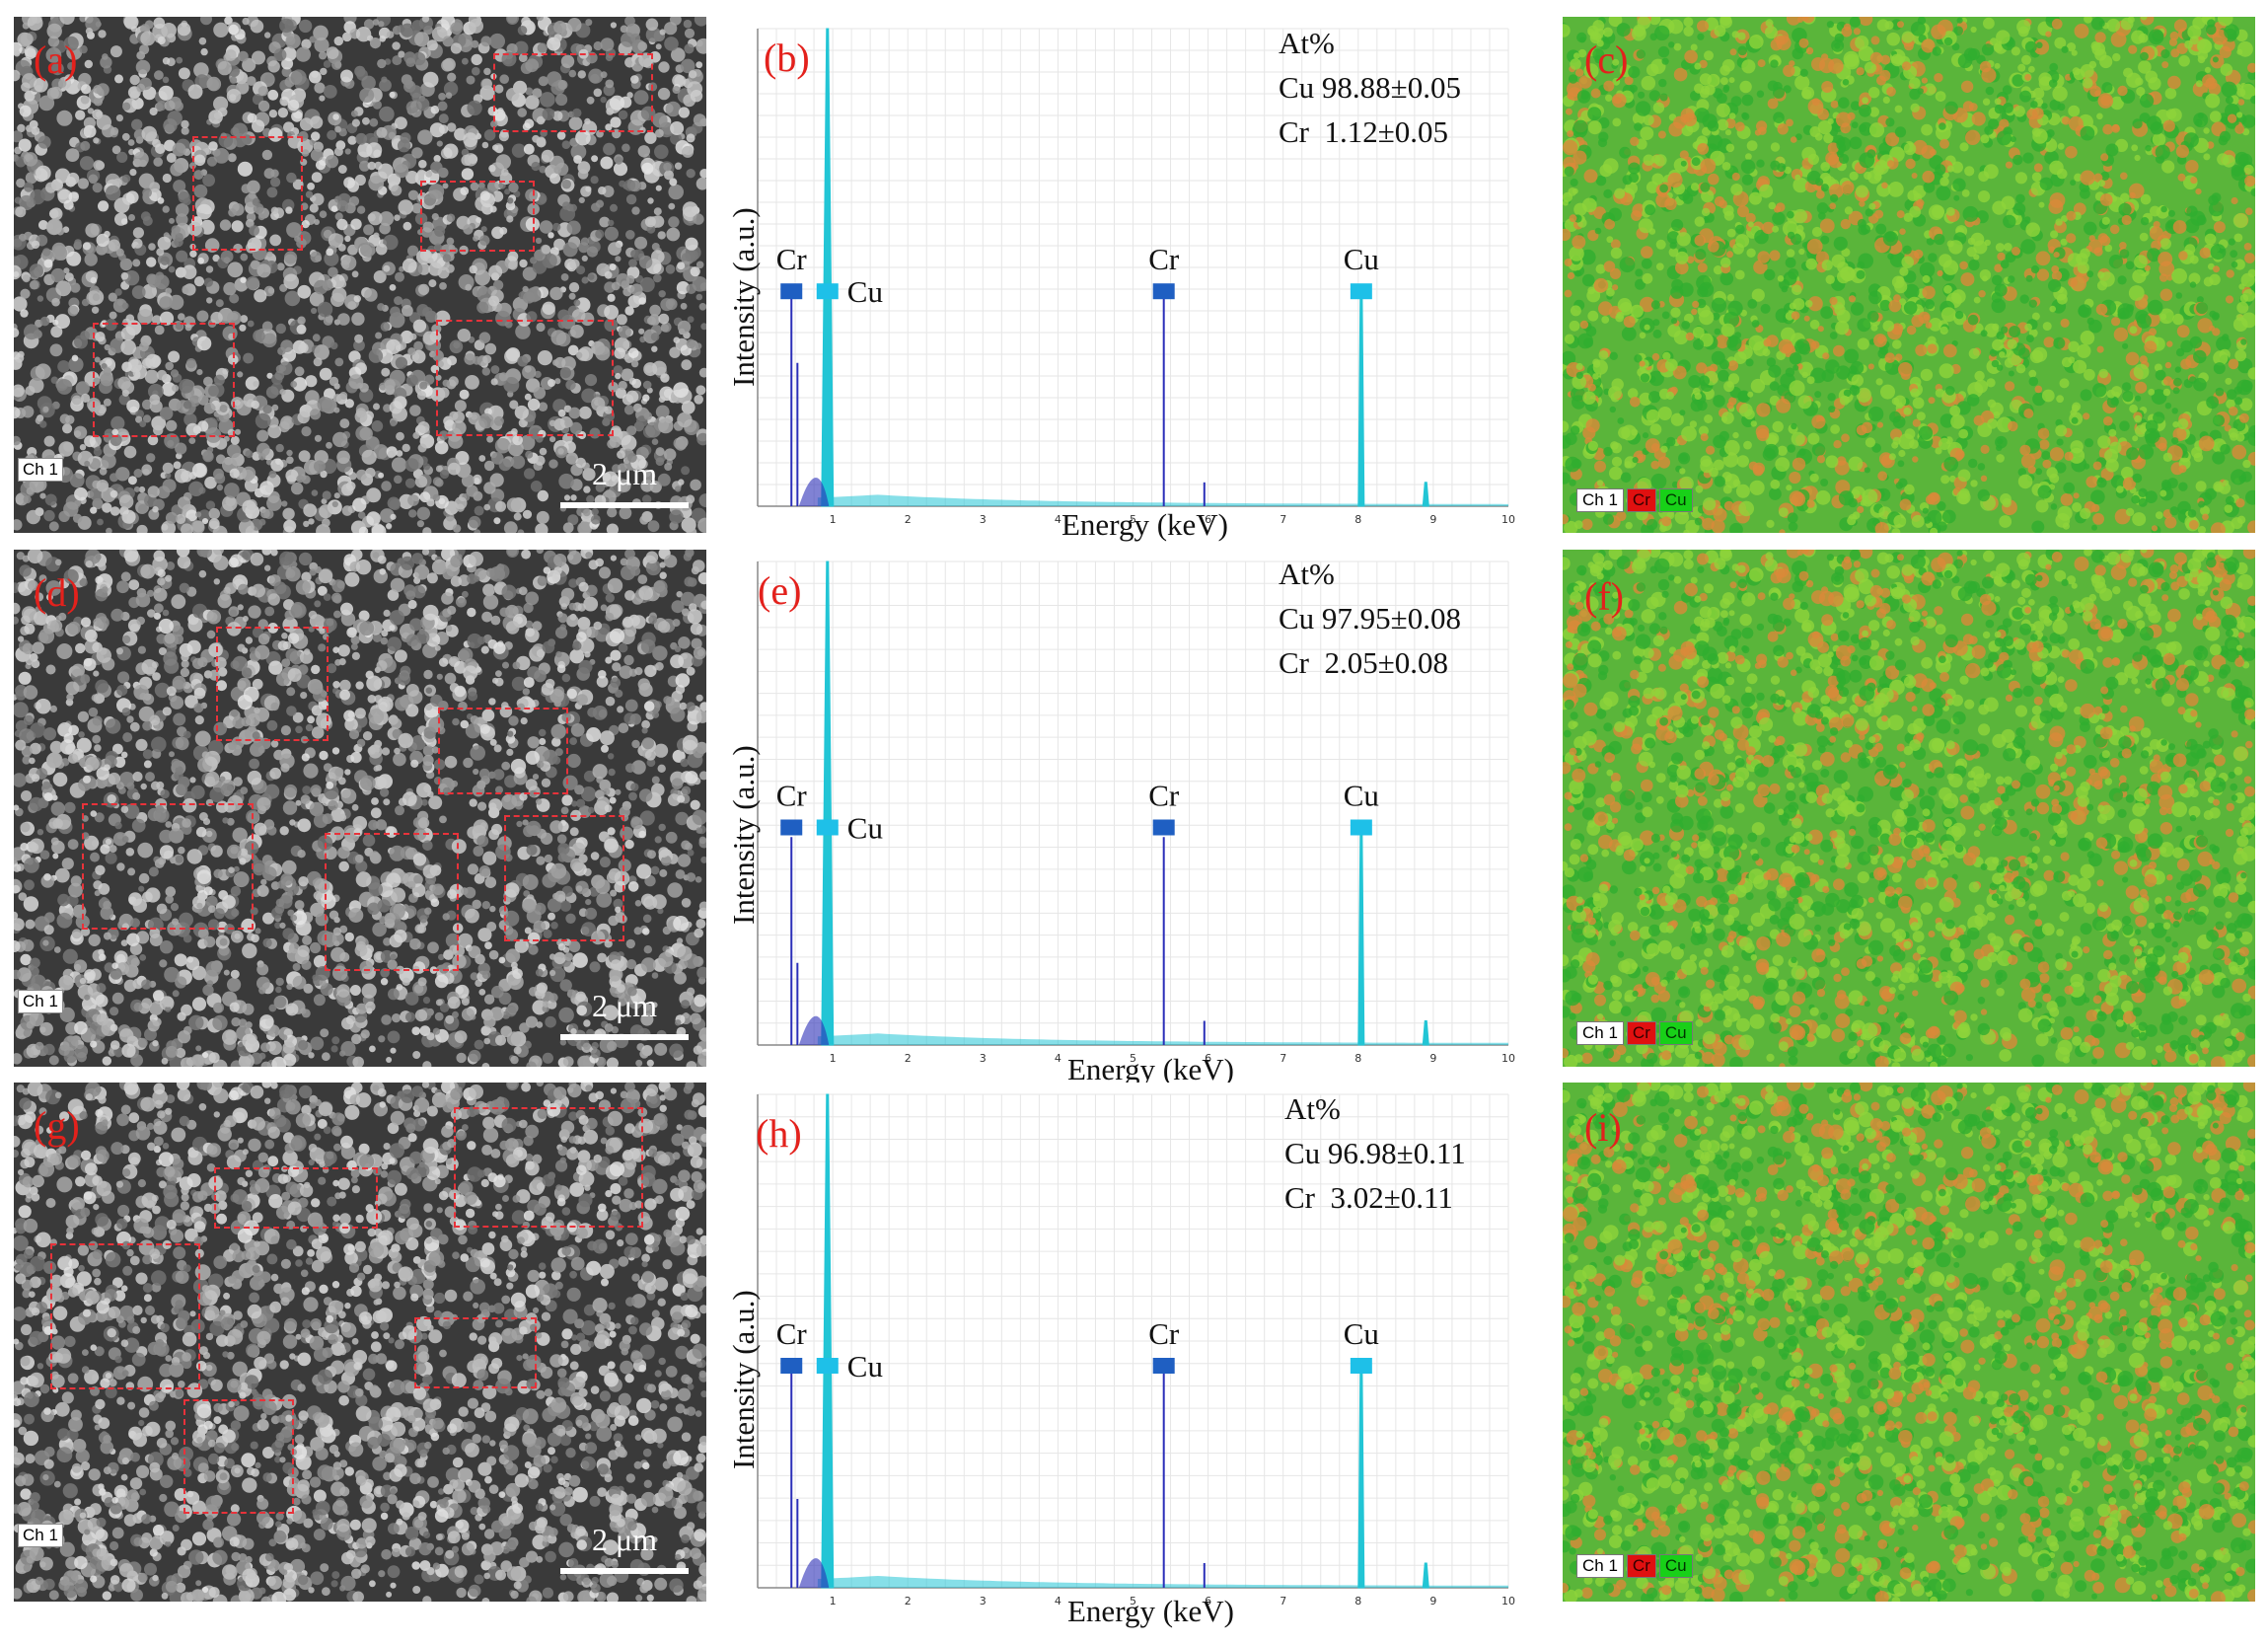 This screenshot has height=1645, width=2268. Describe the element at coordinates (1307, 43) in the screenshot. I see `at-header: At%` at that location.